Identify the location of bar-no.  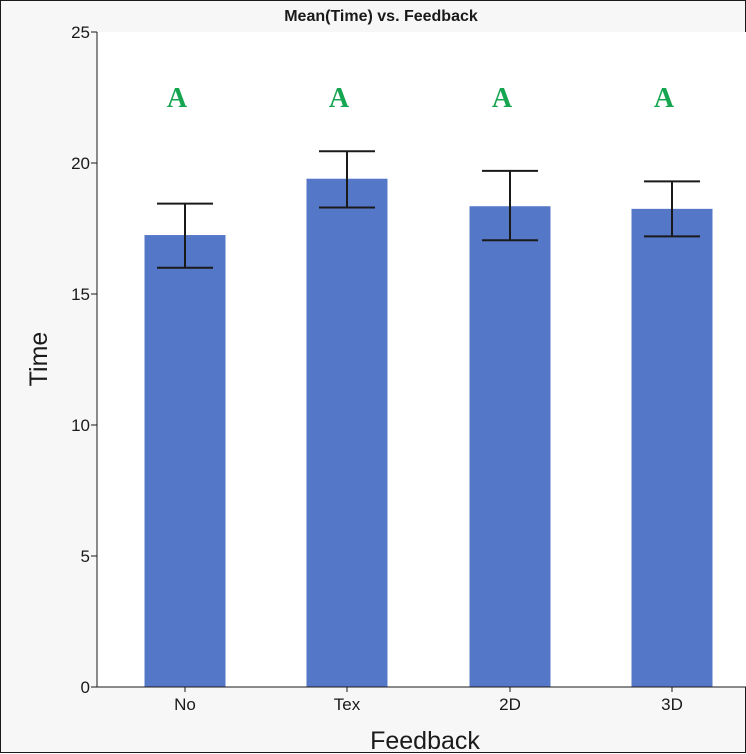
(185, 461).